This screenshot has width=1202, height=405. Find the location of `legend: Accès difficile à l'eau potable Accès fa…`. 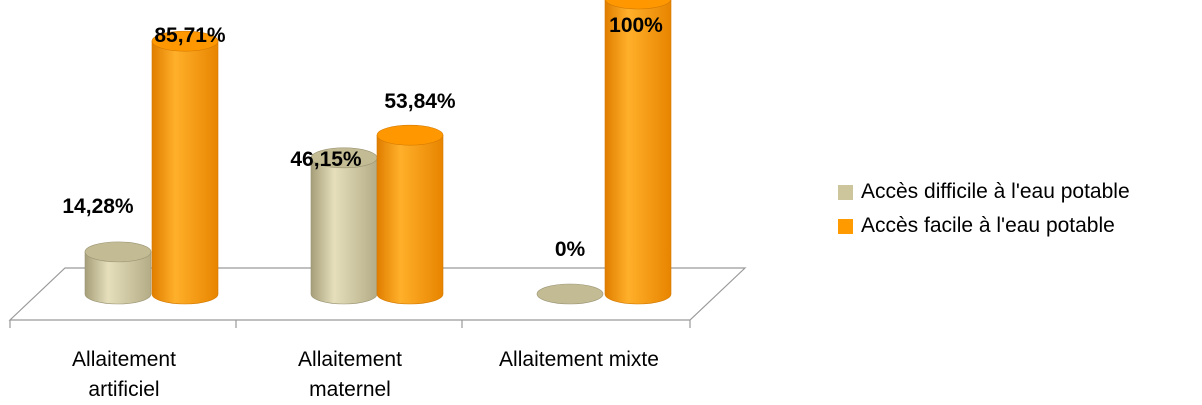

legend: Accès difficile à l'eau potable Accès fa… is located at coordinates (984, 212).